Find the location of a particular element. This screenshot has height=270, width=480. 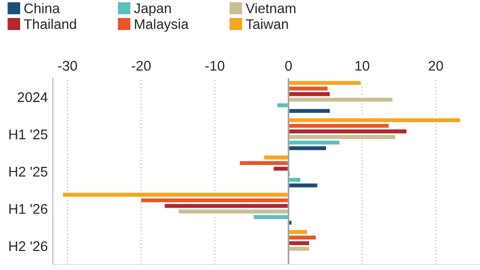

y-tick-label: H1 '25 is located at coordinates (28, 135).